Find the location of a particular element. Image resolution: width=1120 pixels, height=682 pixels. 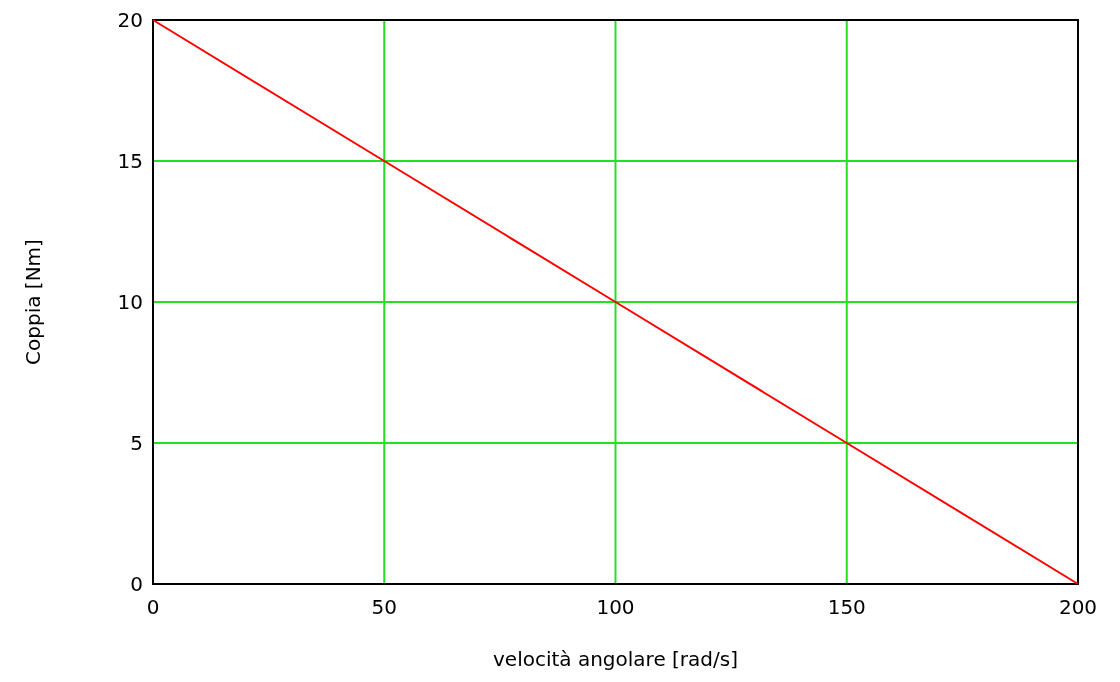

x-tick-label: 50 is located at coordinates (384, 607).